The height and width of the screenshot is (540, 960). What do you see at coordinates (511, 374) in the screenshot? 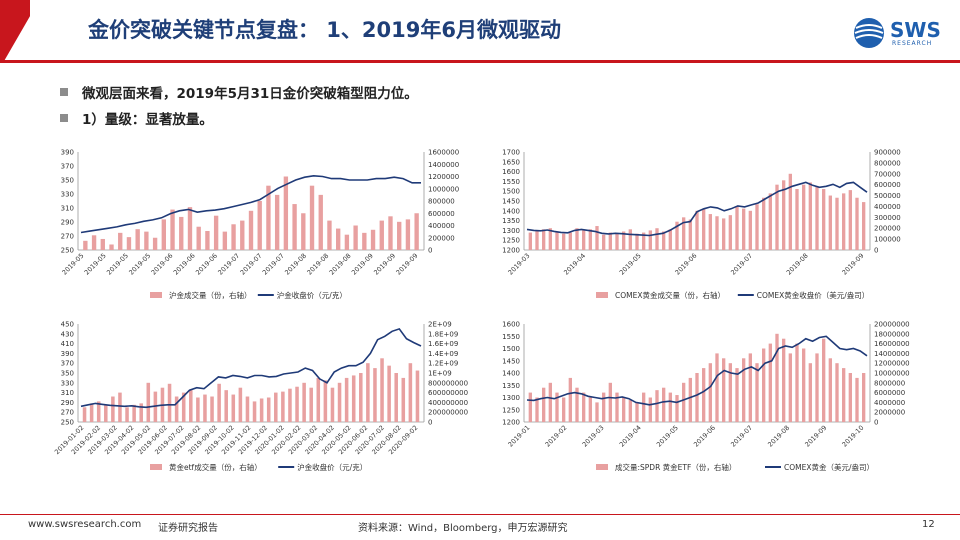
I see `left-tick-label: 1400` at bounding box center [511, 374].